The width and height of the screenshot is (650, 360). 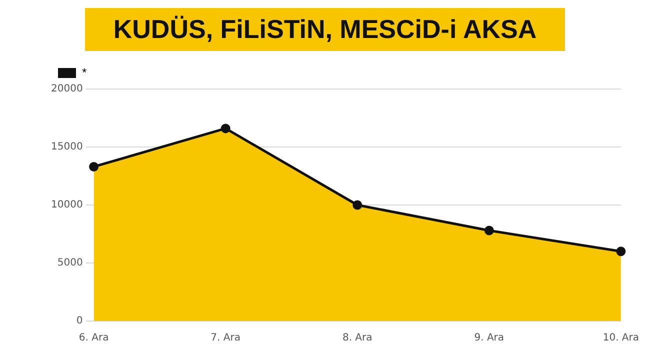 What do you see at coordinates (70, 263) in the screenshot?
I see `y-tick-label: 5000` at bounding box center [70, 263].